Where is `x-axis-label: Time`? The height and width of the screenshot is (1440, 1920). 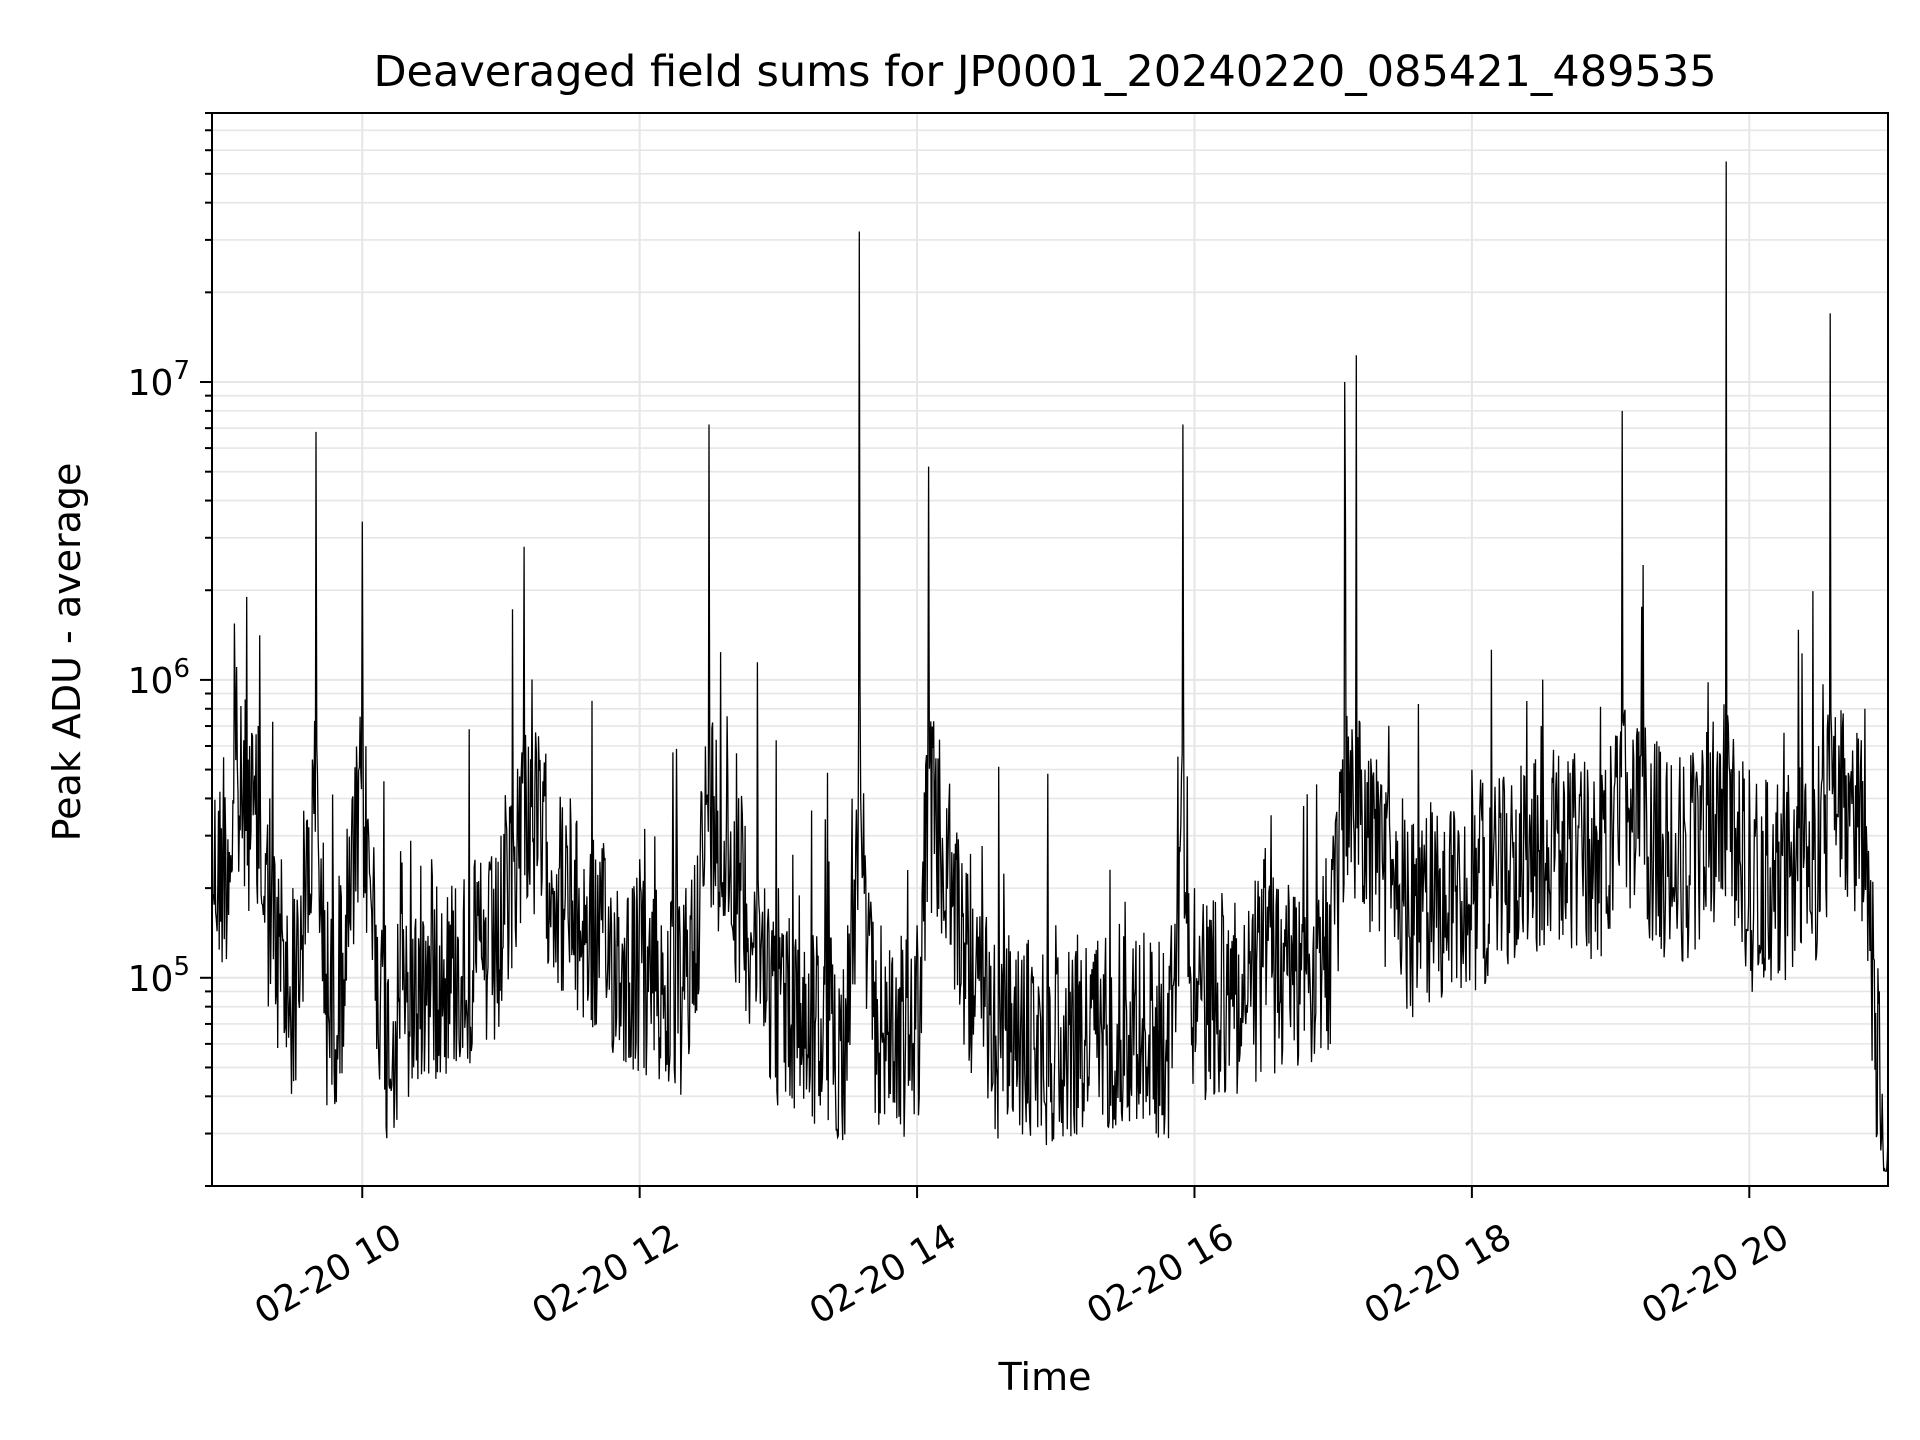
x-axis-label: Time is located at coordinates (1045, 1377).